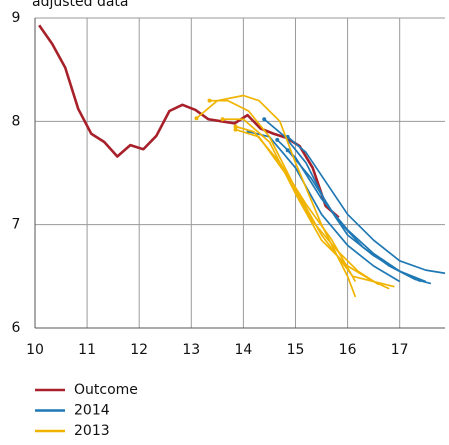  What do you see at coordinates (87, 350) in the screenshot?
I see `x-tick-label: 11` at bounding box center [87, 350].